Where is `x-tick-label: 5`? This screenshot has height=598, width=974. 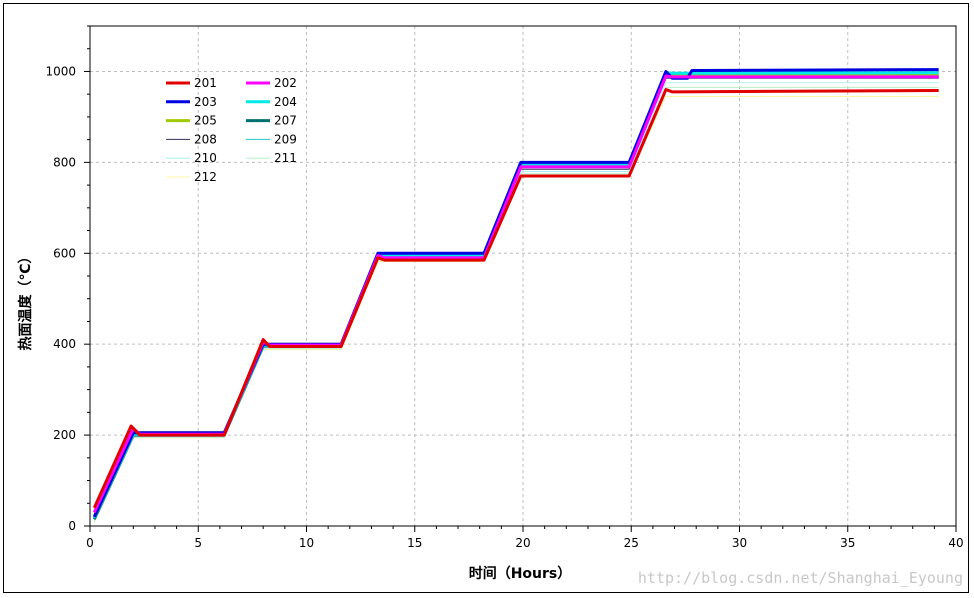 x-tick-label: 5 is located at coordinates (198, 543).